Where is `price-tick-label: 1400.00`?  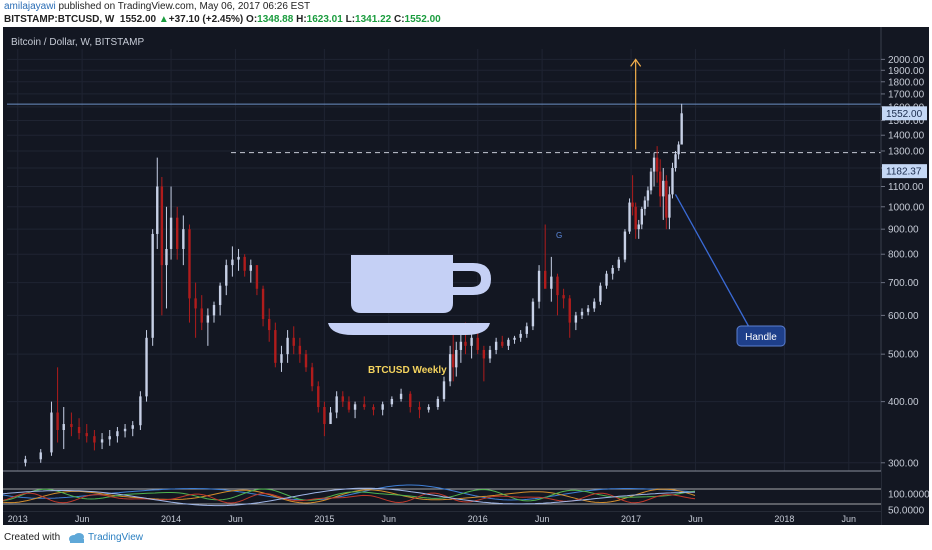 price-tick-label: 1400.00 is located at coordinates (906, 136).